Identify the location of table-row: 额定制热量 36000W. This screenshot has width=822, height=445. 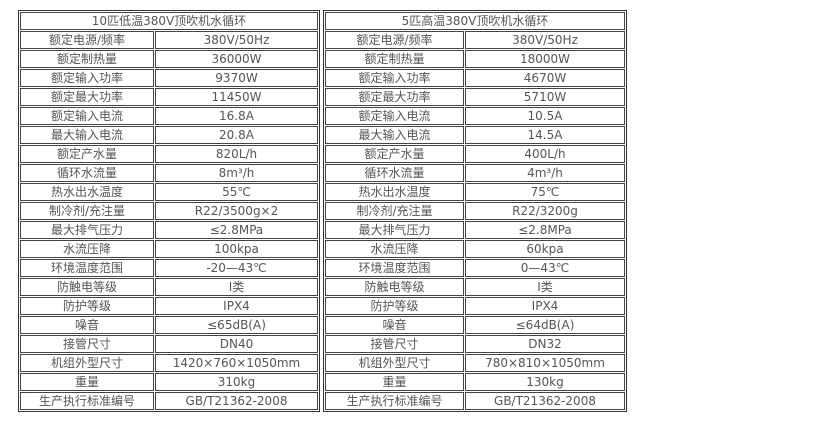
(169, 59).